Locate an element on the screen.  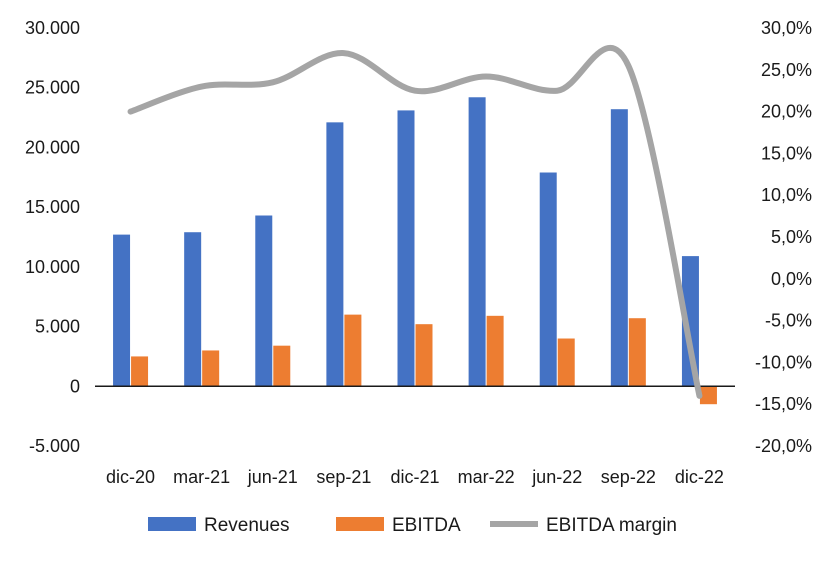
left-tick-label: 25.000 is located at coordinates (52, 88).